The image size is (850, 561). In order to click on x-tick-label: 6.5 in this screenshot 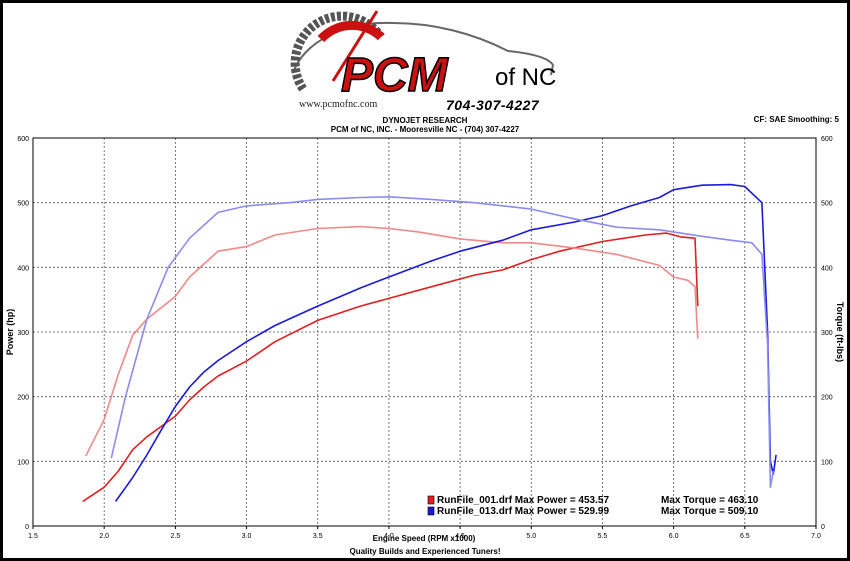, I will do `click(745, 536)`.